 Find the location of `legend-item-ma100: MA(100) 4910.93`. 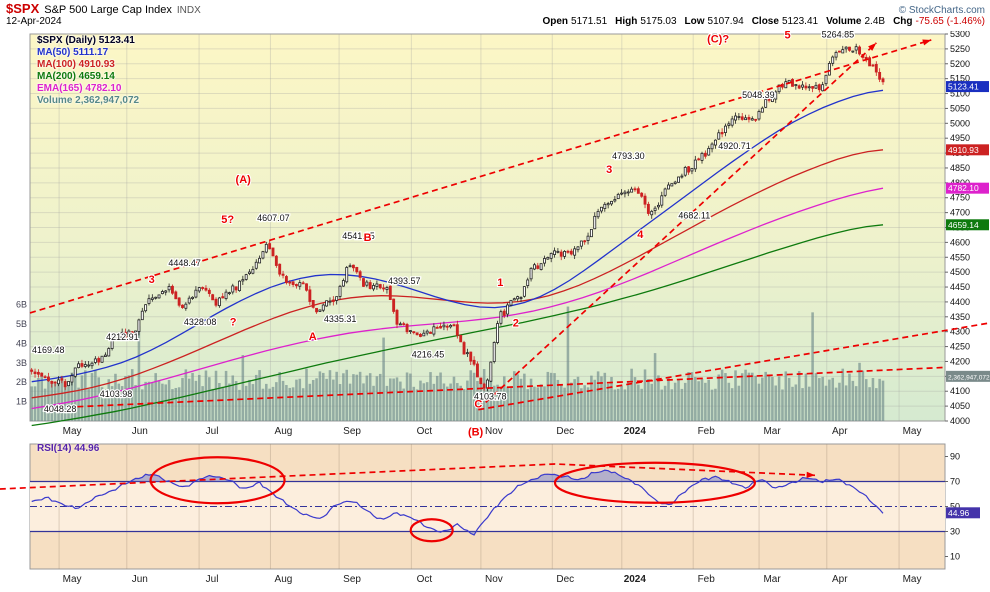

legend-item-ma100: MA(100) 4910.93 is located at coordinates (76, 64).